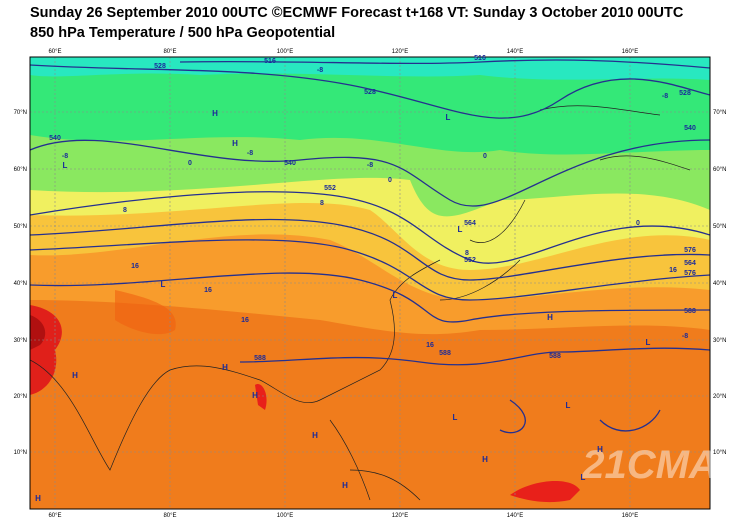  What do you see at coordinates (38, 332) in the screenshot?
I see `very-hot-patch` at bounding box center [38, 332].